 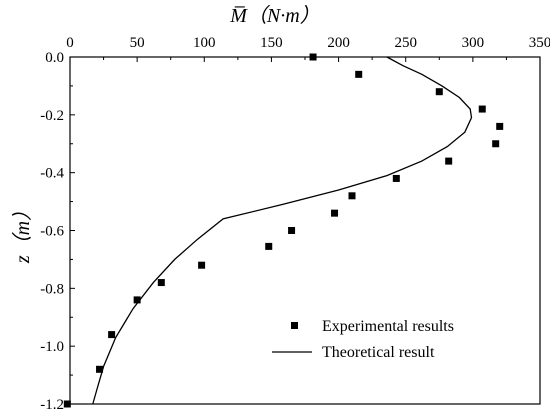 What do you see at coordinates (52, 116) in the screenshot?
I see `y-tick-label: -0.2` at bounding box center [52, 116].